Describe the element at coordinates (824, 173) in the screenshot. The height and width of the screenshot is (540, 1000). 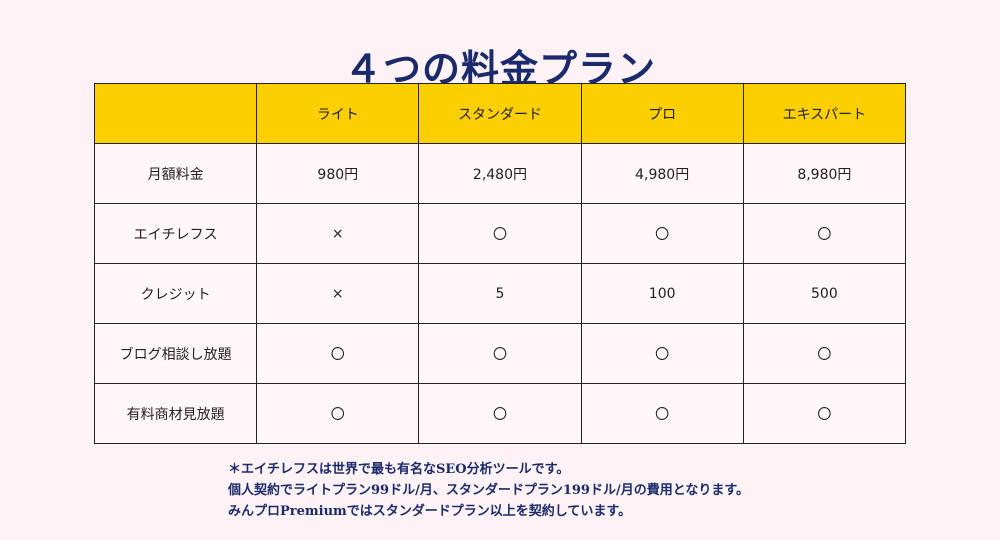
I see `cell-value: 8,980円` at that location.